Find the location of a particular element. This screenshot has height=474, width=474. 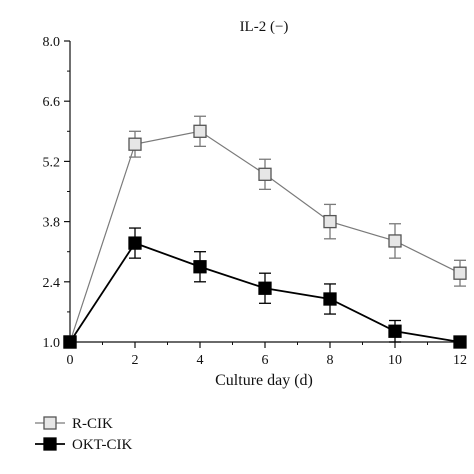

x-tick-label: 2 is located at coordinates (135, 360).